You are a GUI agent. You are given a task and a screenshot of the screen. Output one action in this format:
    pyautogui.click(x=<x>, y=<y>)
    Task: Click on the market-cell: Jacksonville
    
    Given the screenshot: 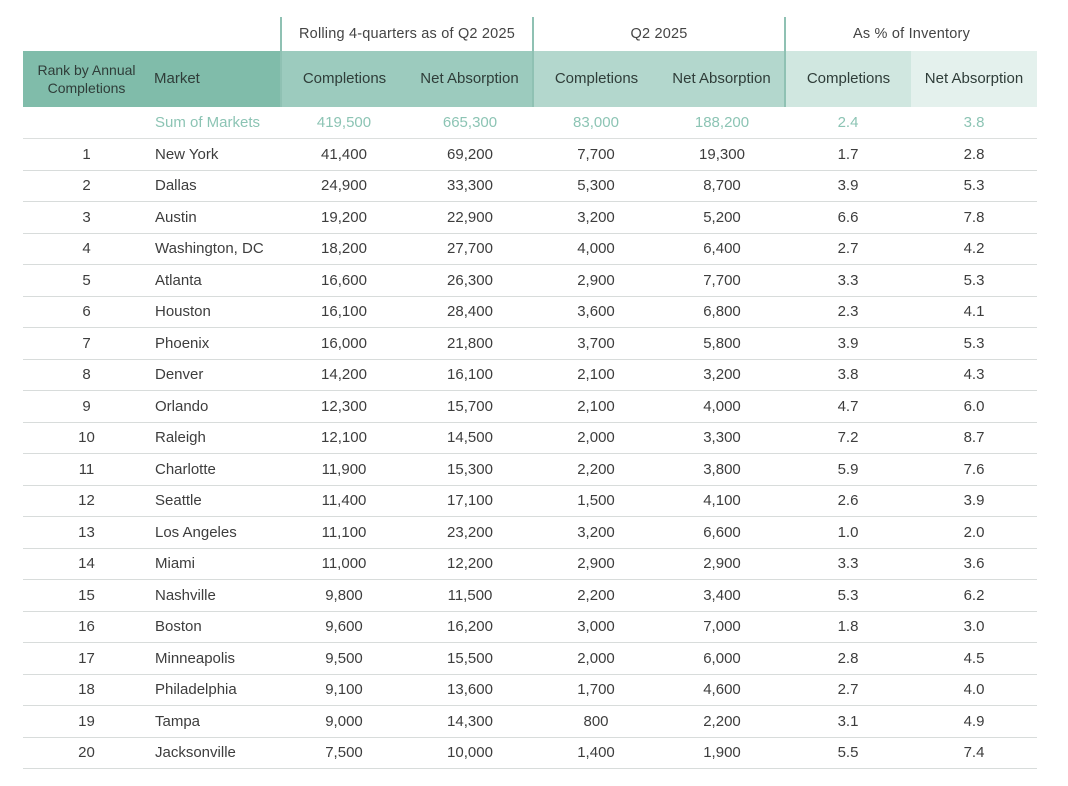 What is the action you would take?
    pyautogui.click(x=215, y=753)
    